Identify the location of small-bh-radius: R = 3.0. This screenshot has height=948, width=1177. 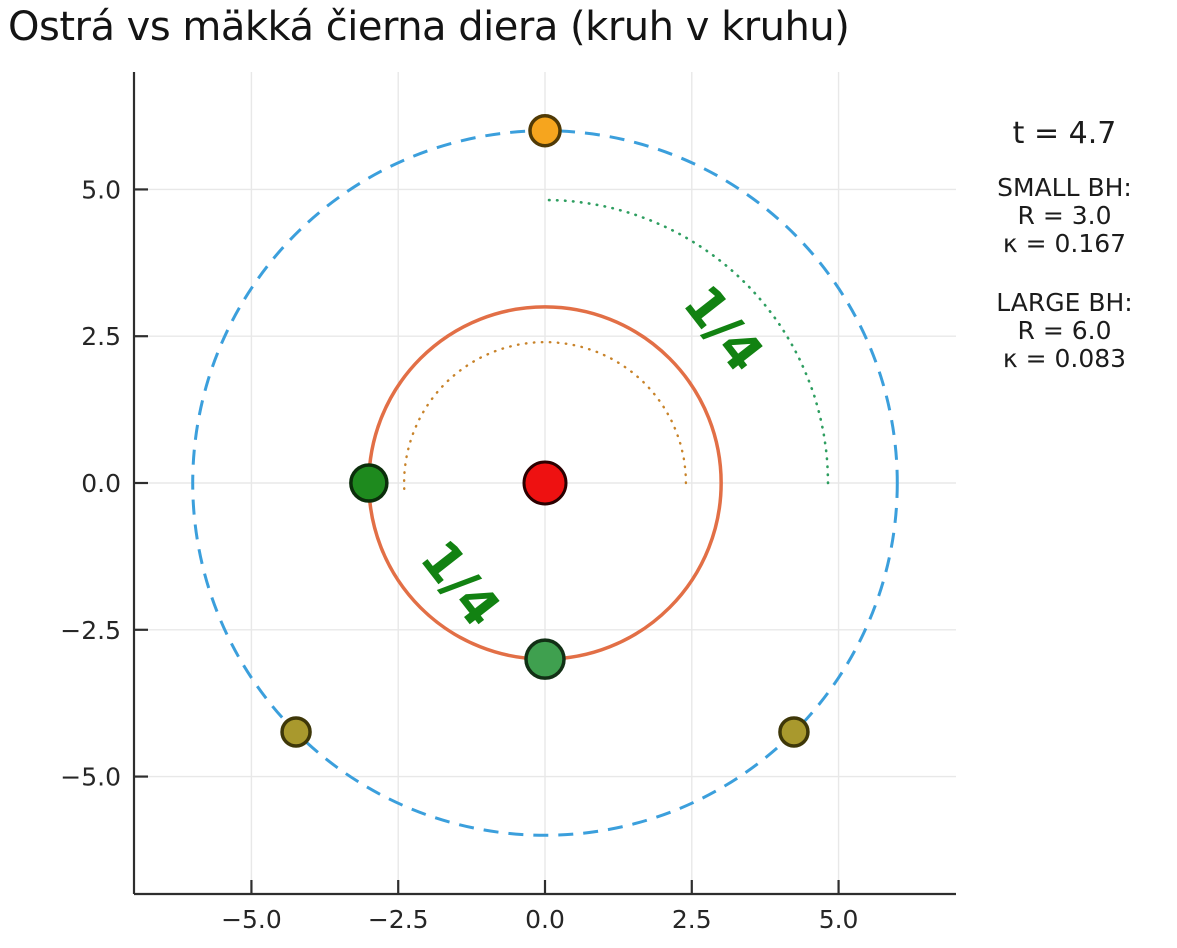
(1064, 215).